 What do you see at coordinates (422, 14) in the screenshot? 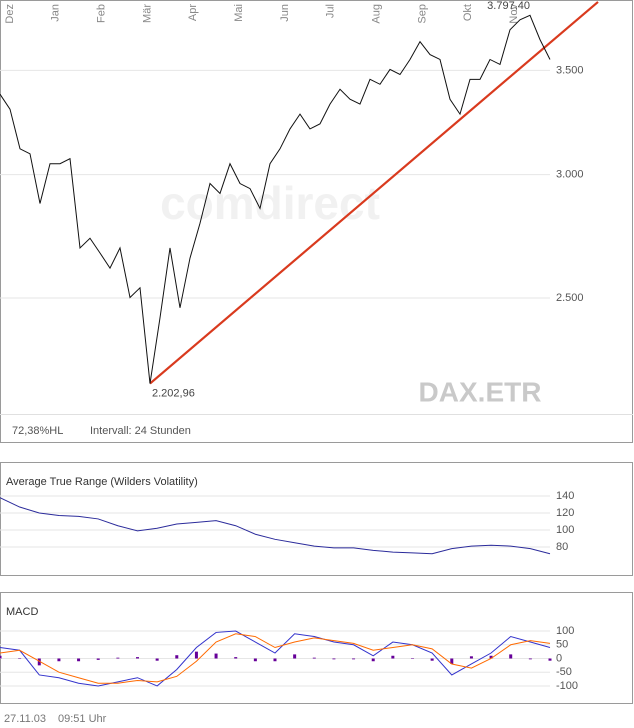
I see `x-tick-label: Sep` at bounding box center [422, 14].